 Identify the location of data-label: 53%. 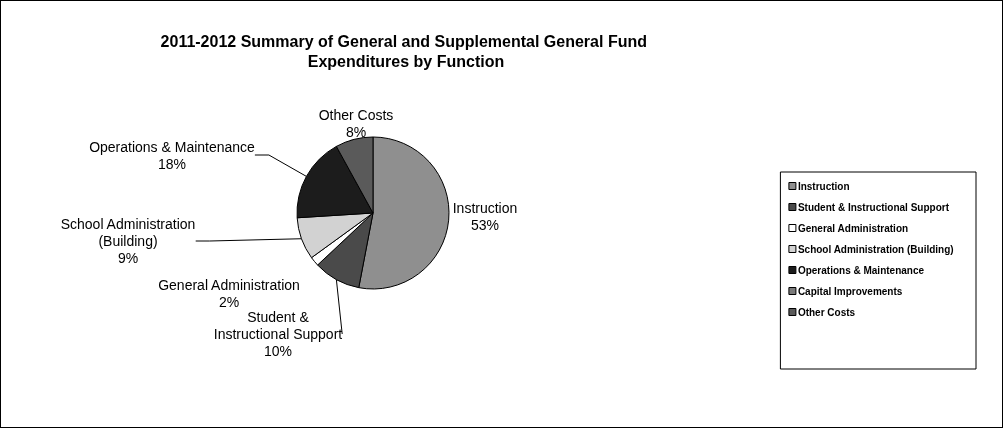
(485, 224).